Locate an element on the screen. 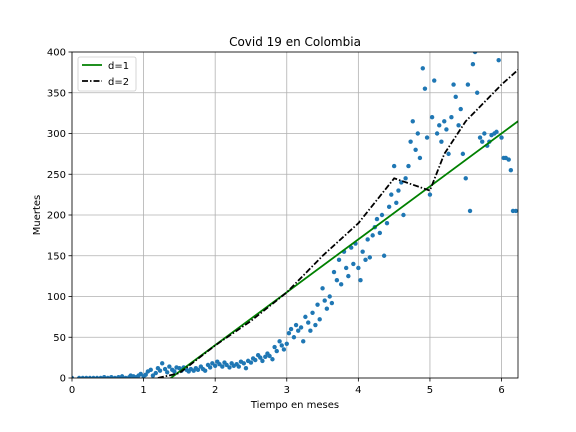 This screenshot has width=576, height=432. y-tick-label: 350 is located at coordinates (56, 93).